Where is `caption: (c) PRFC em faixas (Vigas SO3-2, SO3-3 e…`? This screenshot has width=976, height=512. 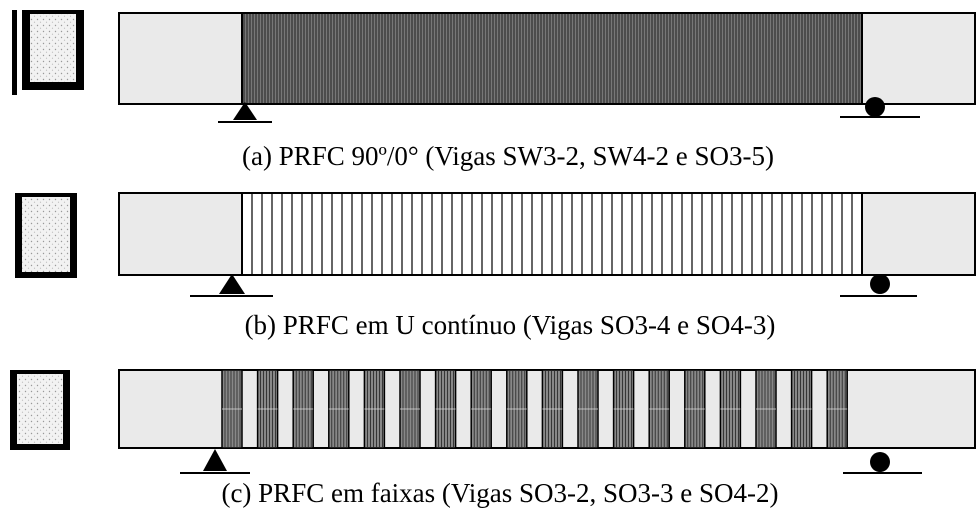 caption: (c) PRFC em faixas (Vigas SO3-2, SO3-3 e… is located at coordinates (499, 493).